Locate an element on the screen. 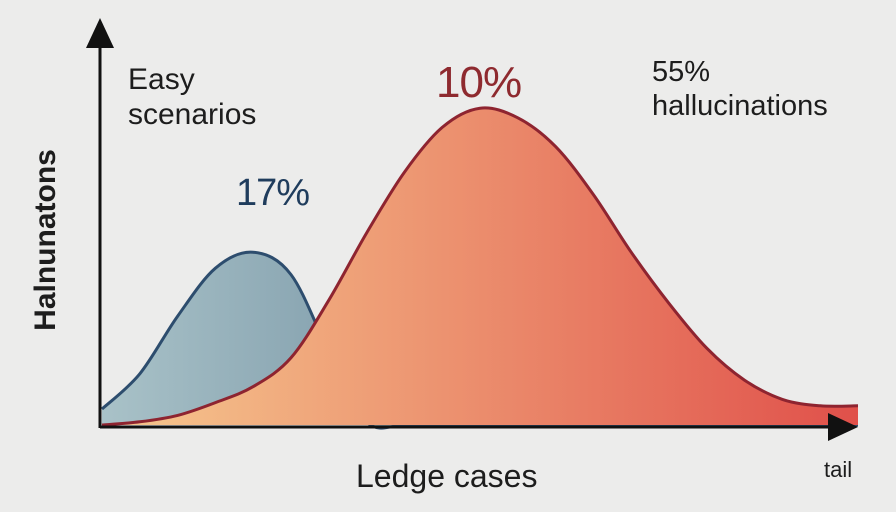 The image size is (896, 512). easy-scenarios-label: Easy scenarios is located at coordinates (192, 97).